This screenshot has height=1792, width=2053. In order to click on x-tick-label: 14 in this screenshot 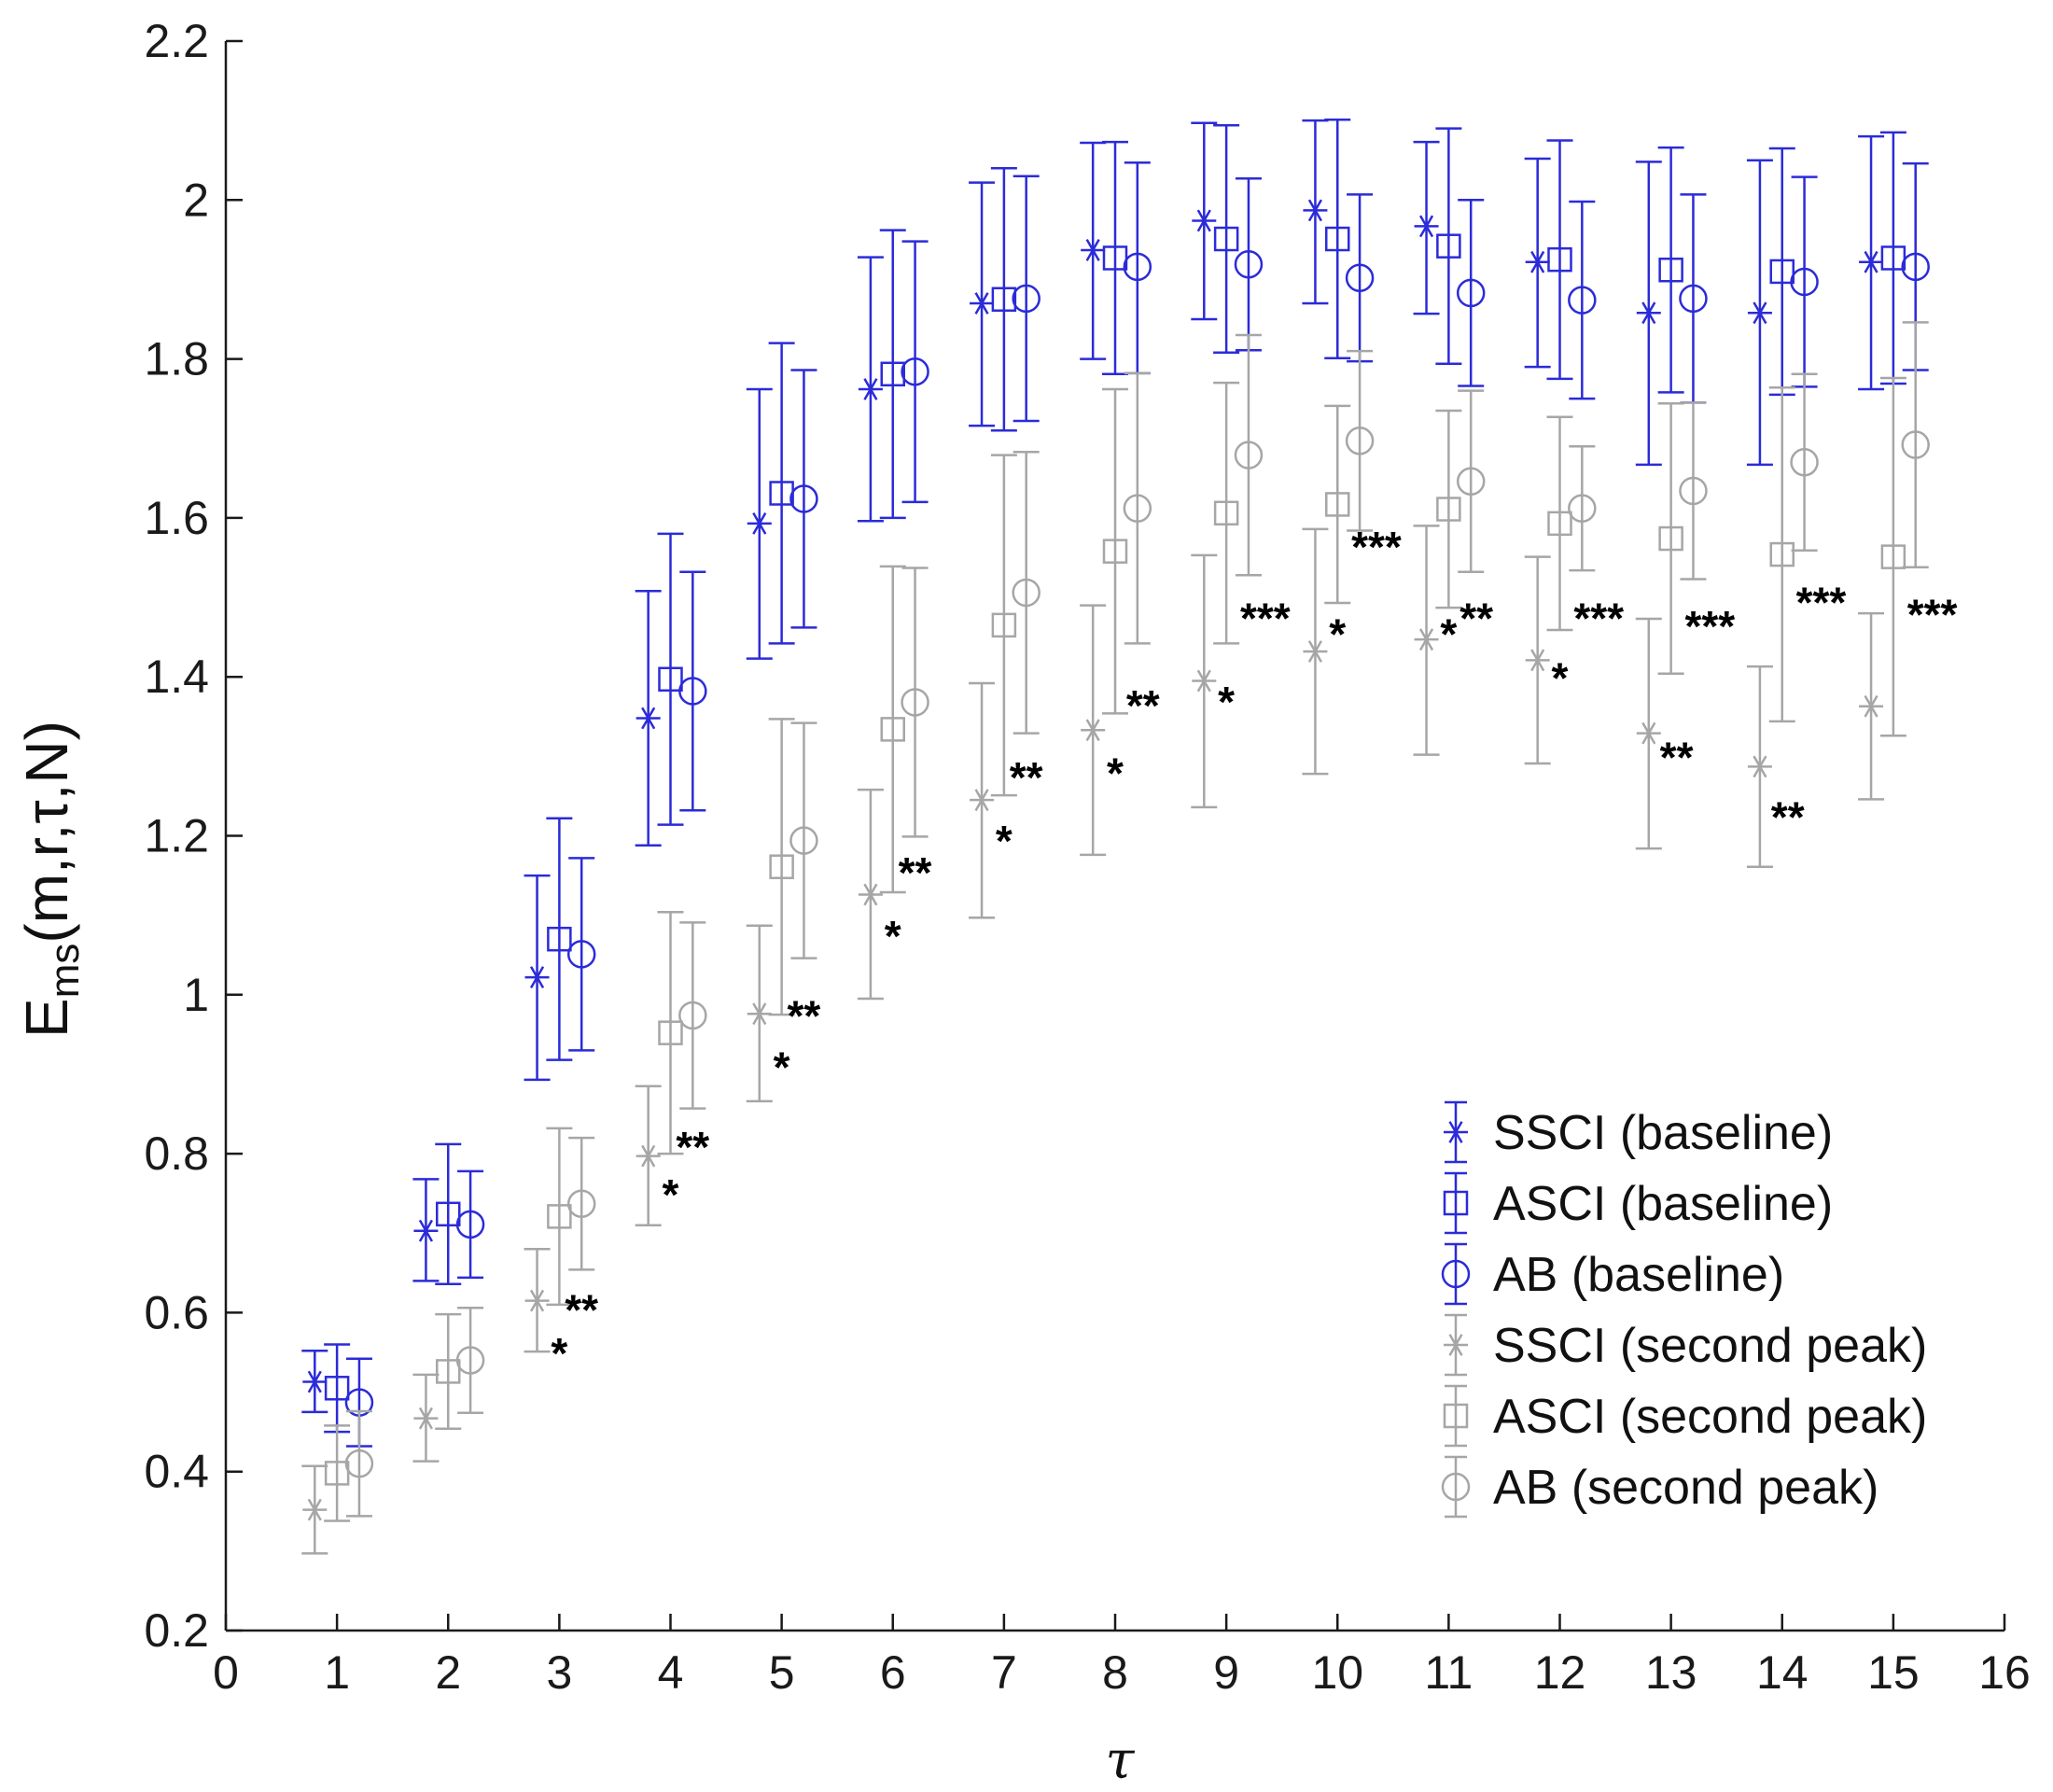, I will do `click(1782, 1672)`.